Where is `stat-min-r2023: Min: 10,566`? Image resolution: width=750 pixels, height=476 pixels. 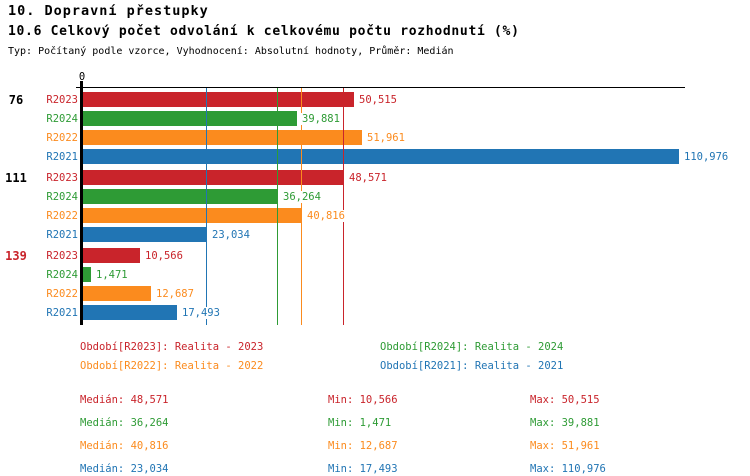 stat-min-r2023: Min: 10,566 is located at coordinates (363, 400).